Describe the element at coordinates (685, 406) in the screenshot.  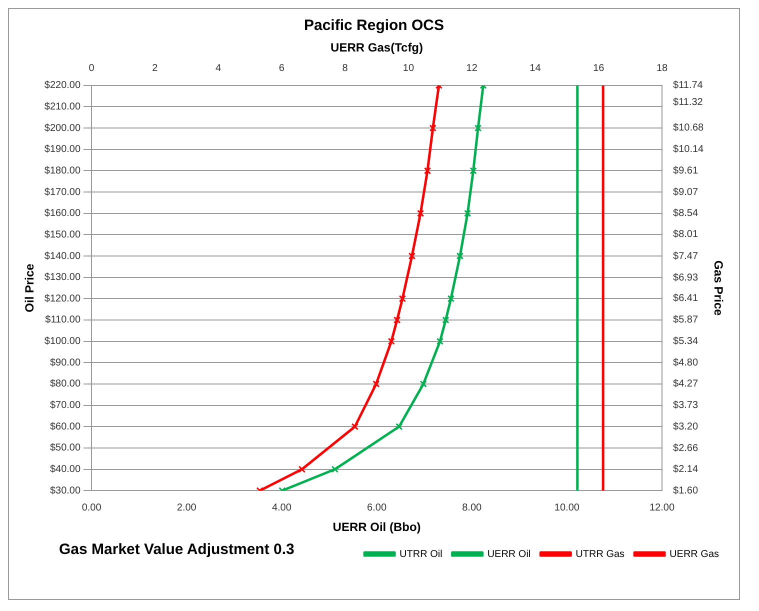
I see `y2-tick-label: $3.73` at that location.